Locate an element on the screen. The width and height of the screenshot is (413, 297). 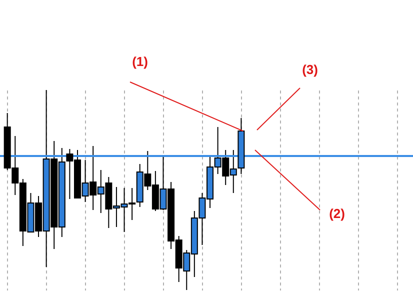
text: (3) is located at coordinates (310, 69).